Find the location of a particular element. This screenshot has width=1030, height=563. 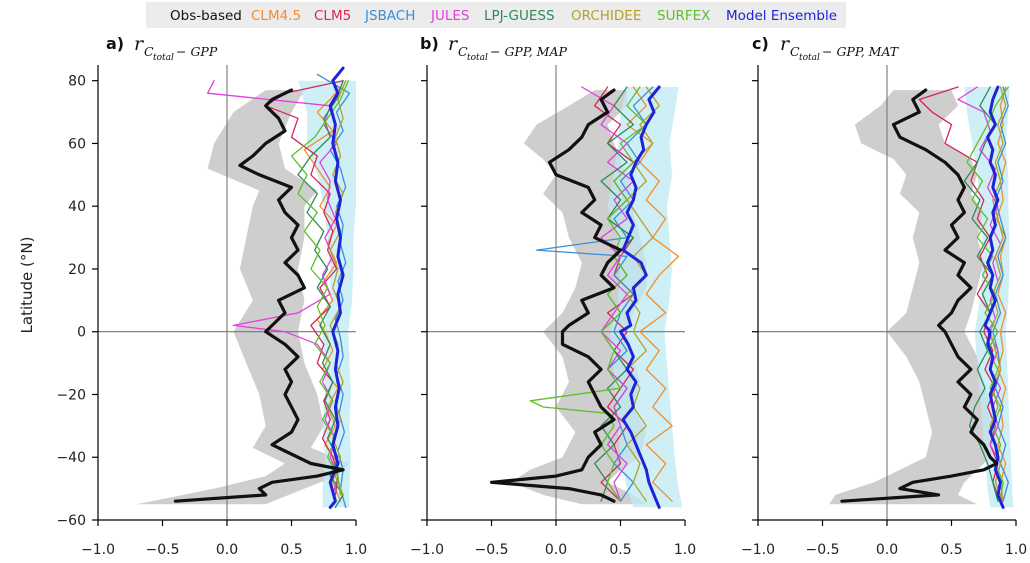

panel-letter: c) is located at coordinates (760, 43).